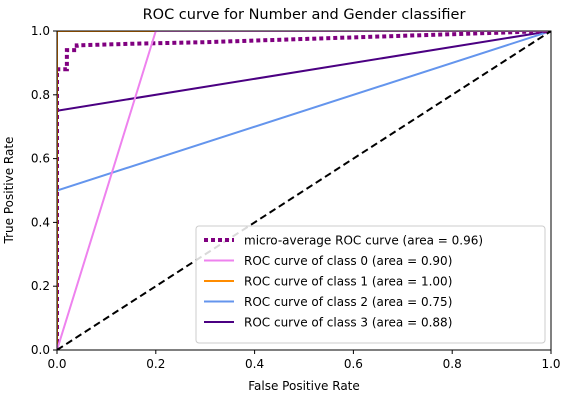 The image size is (568, 400). What do you see at coordinates (363, 241) in the screenshot?
I see `legend-entry-label: micro-average ROC curve (area = 0.96)` at bounding box center [363, 241].